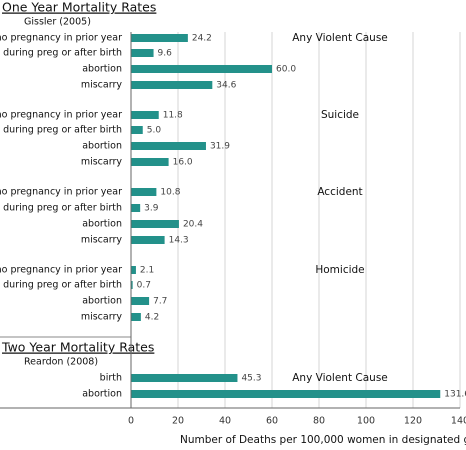 The height and width of the screenshot is (450, 466). Describe the element at coordinates (340, 115) in the screenshot. I see `group-label: Suicide` at that location.